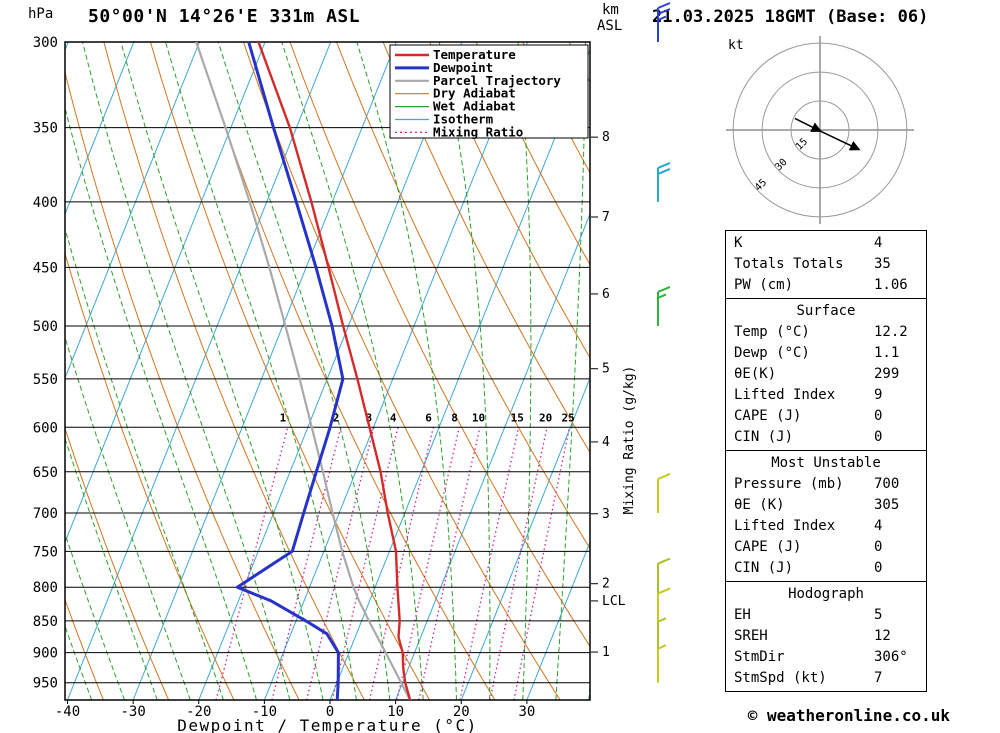 Image resolution: width=1000 pixels, height=733 pixels. Describe the element at coordinates (772, 353) in the screenshot. I see `stats-label: Dewp (°C)` at that location.